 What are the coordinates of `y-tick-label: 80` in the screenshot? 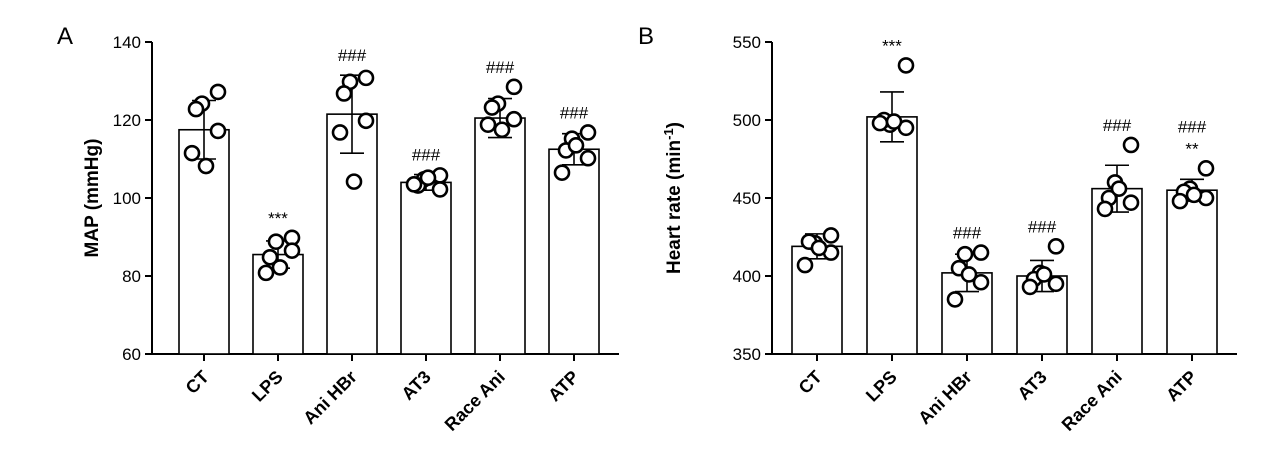 It's located at (131, 276).